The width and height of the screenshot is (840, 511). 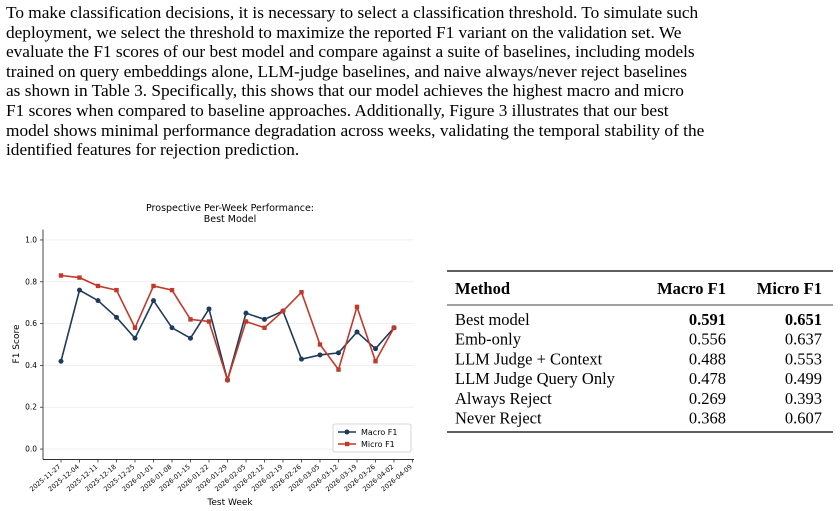 What do you see at coordinates (230, 208) in the screenshot?
I see `chart-title: Prospective Per-Week Performance:` at bounding box center [230, 208].